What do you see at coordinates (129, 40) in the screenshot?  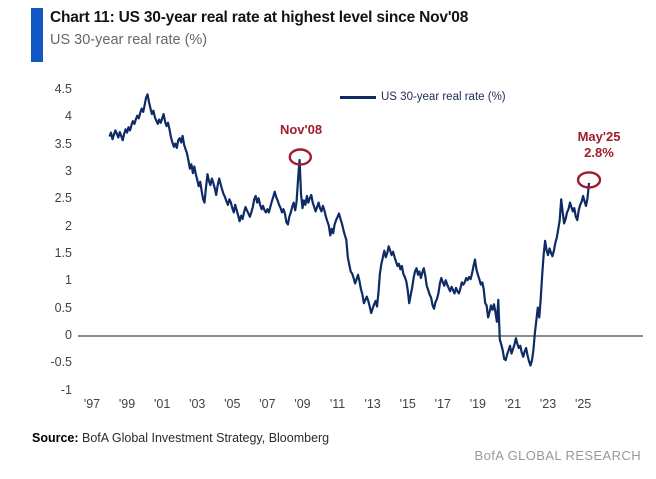 I see `chart-subtitle: US 30-year real rate (%)` at bounding box center [129, 40].